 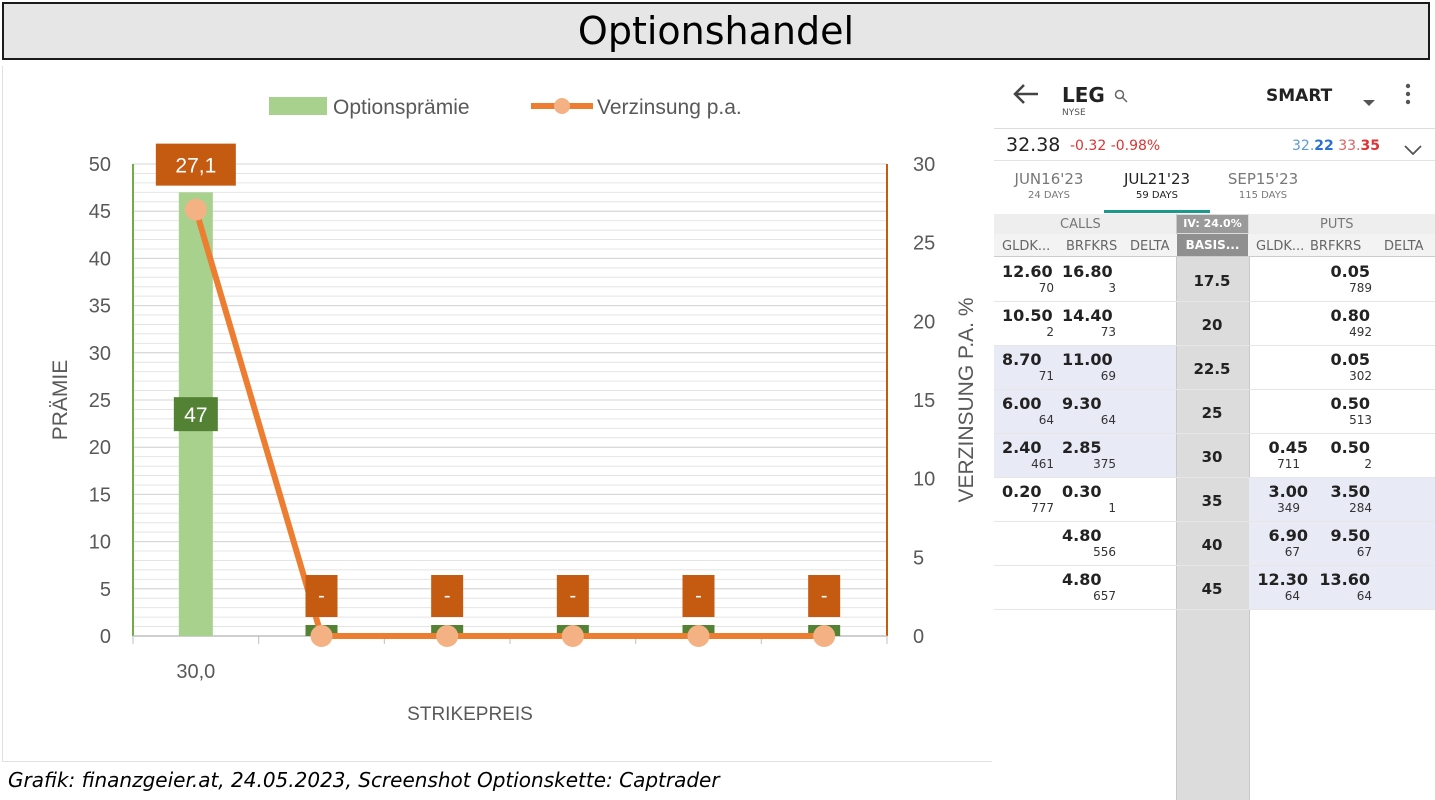 I want to click on call-ask: 0.30, so click(x=1082, y=491).